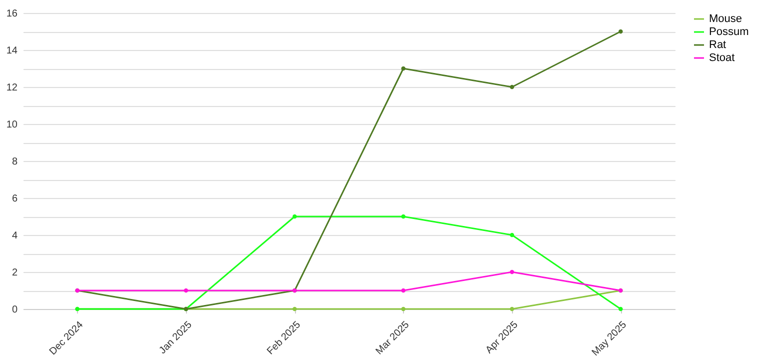  I want to click on legend-label: Mouse, so click(725, 19).